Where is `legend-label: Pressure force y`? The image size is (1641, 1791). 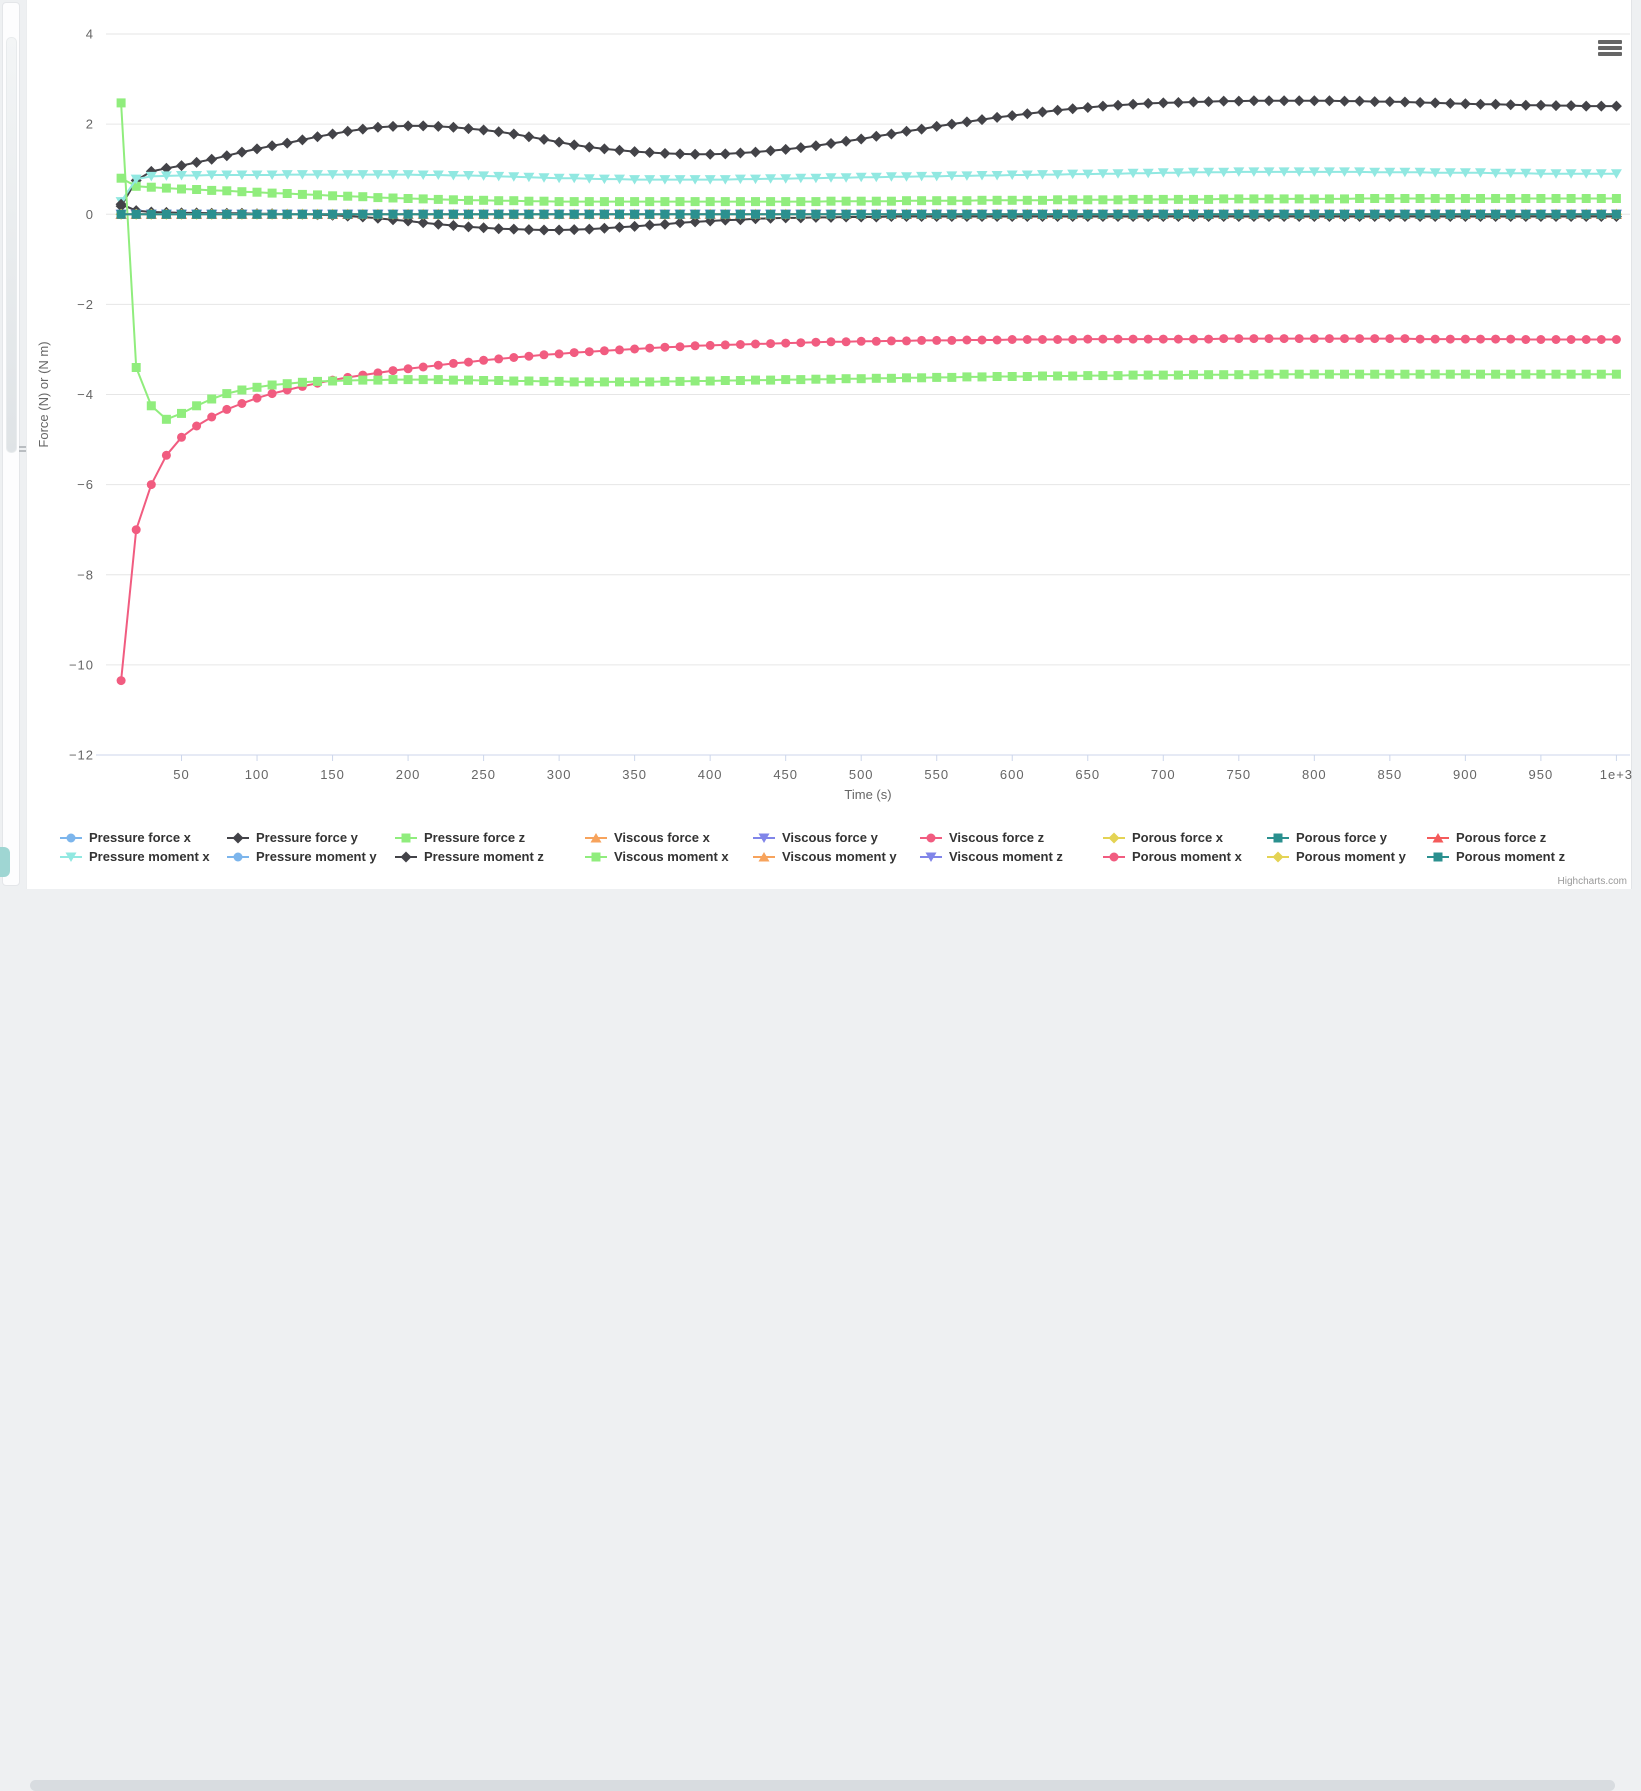 legend-label: Pressure force y is located at coordinates (307, 837).